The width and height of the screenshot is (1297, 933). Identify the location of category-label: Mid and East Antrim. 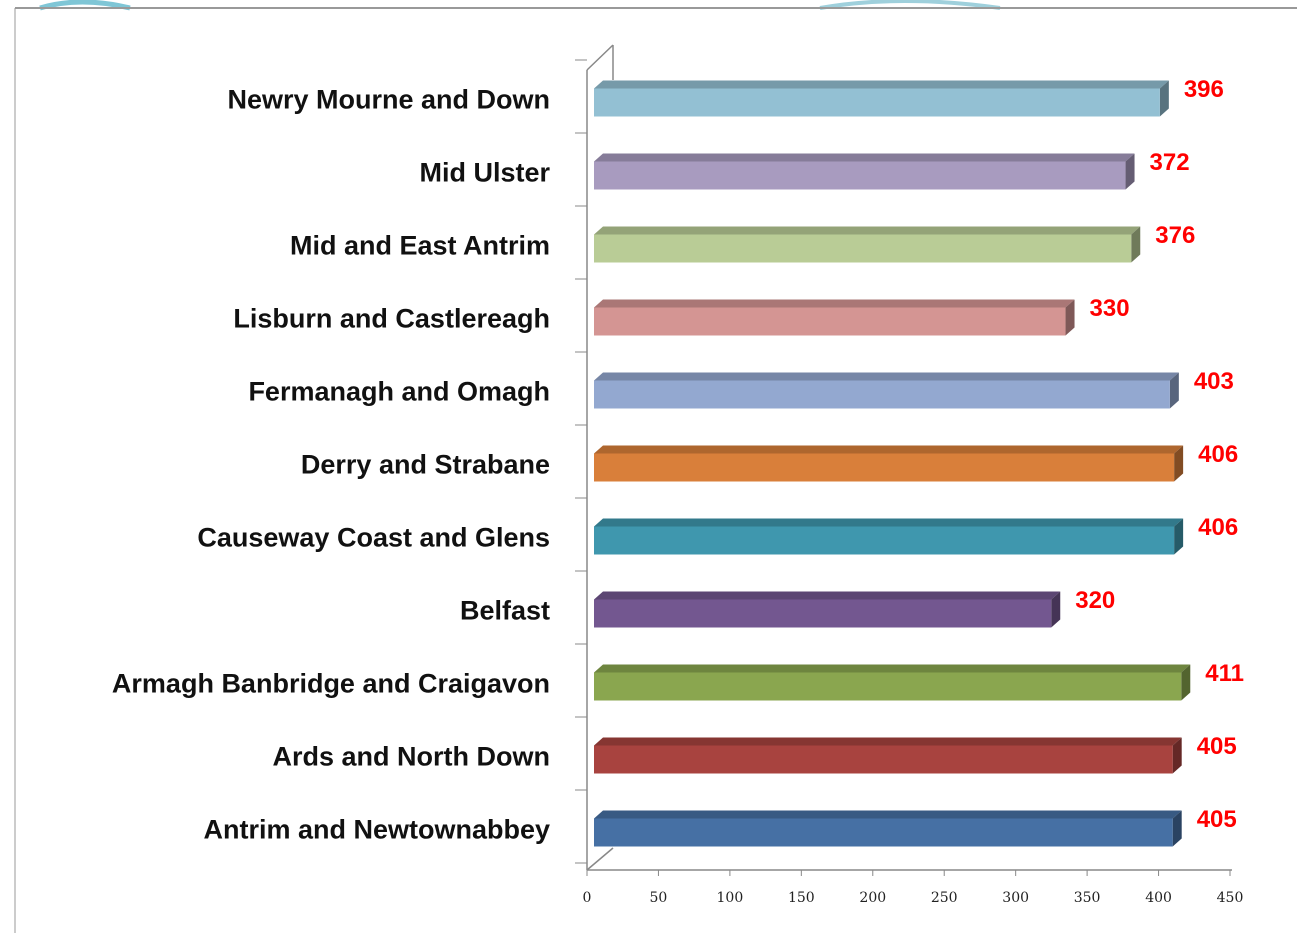
(420, 246).